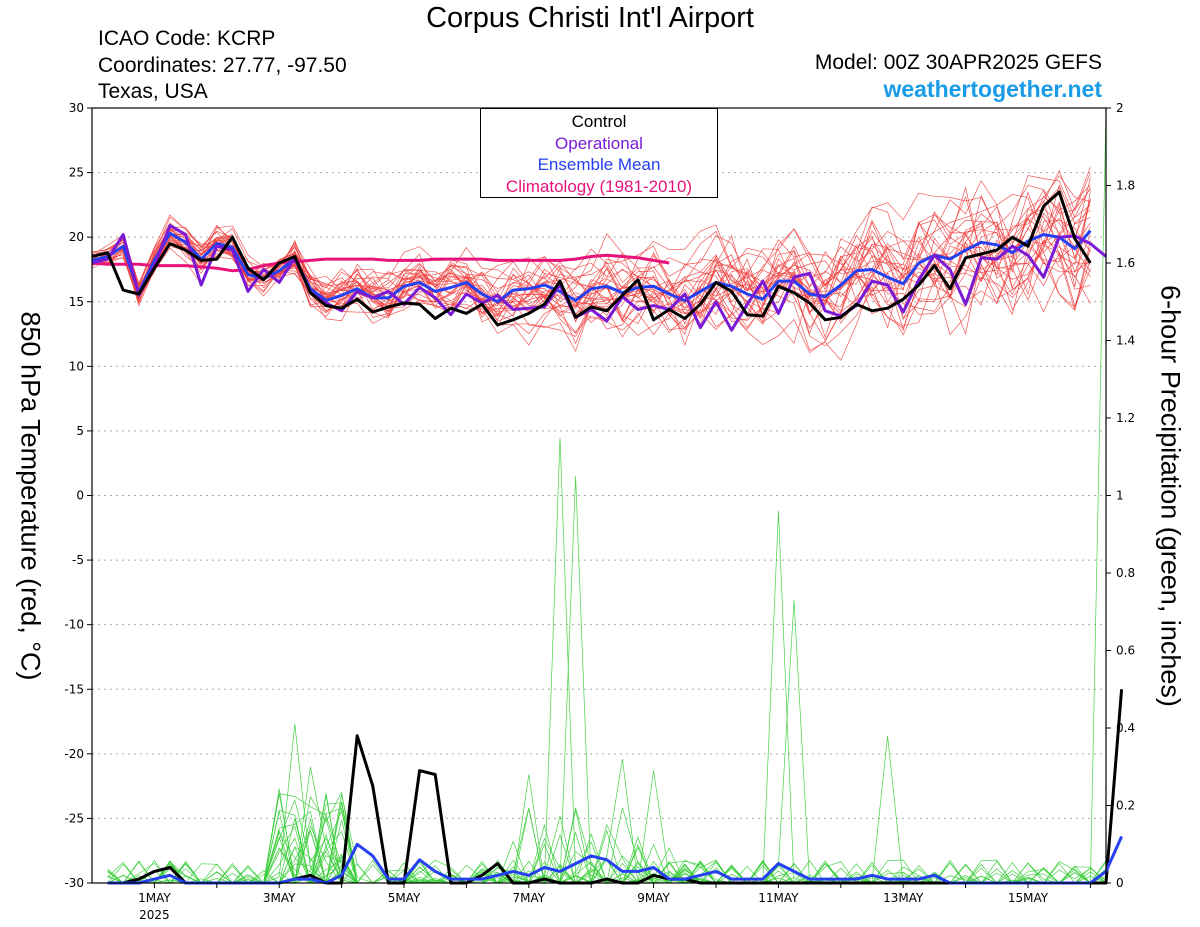 This screenshot has height=927, width=1200. What do you see at coordinates (404, 898) in the screenshot?
I see `x-tick-label: 5MAY` at bounding box center [404, 898].